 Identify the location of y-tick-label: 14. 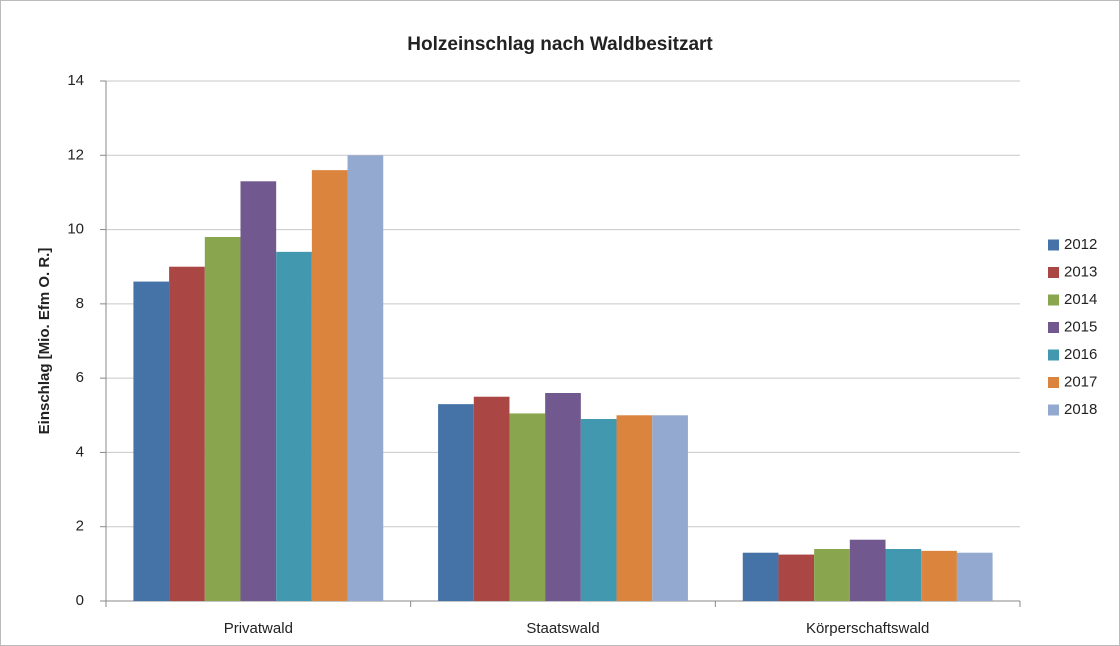
(75, 80).